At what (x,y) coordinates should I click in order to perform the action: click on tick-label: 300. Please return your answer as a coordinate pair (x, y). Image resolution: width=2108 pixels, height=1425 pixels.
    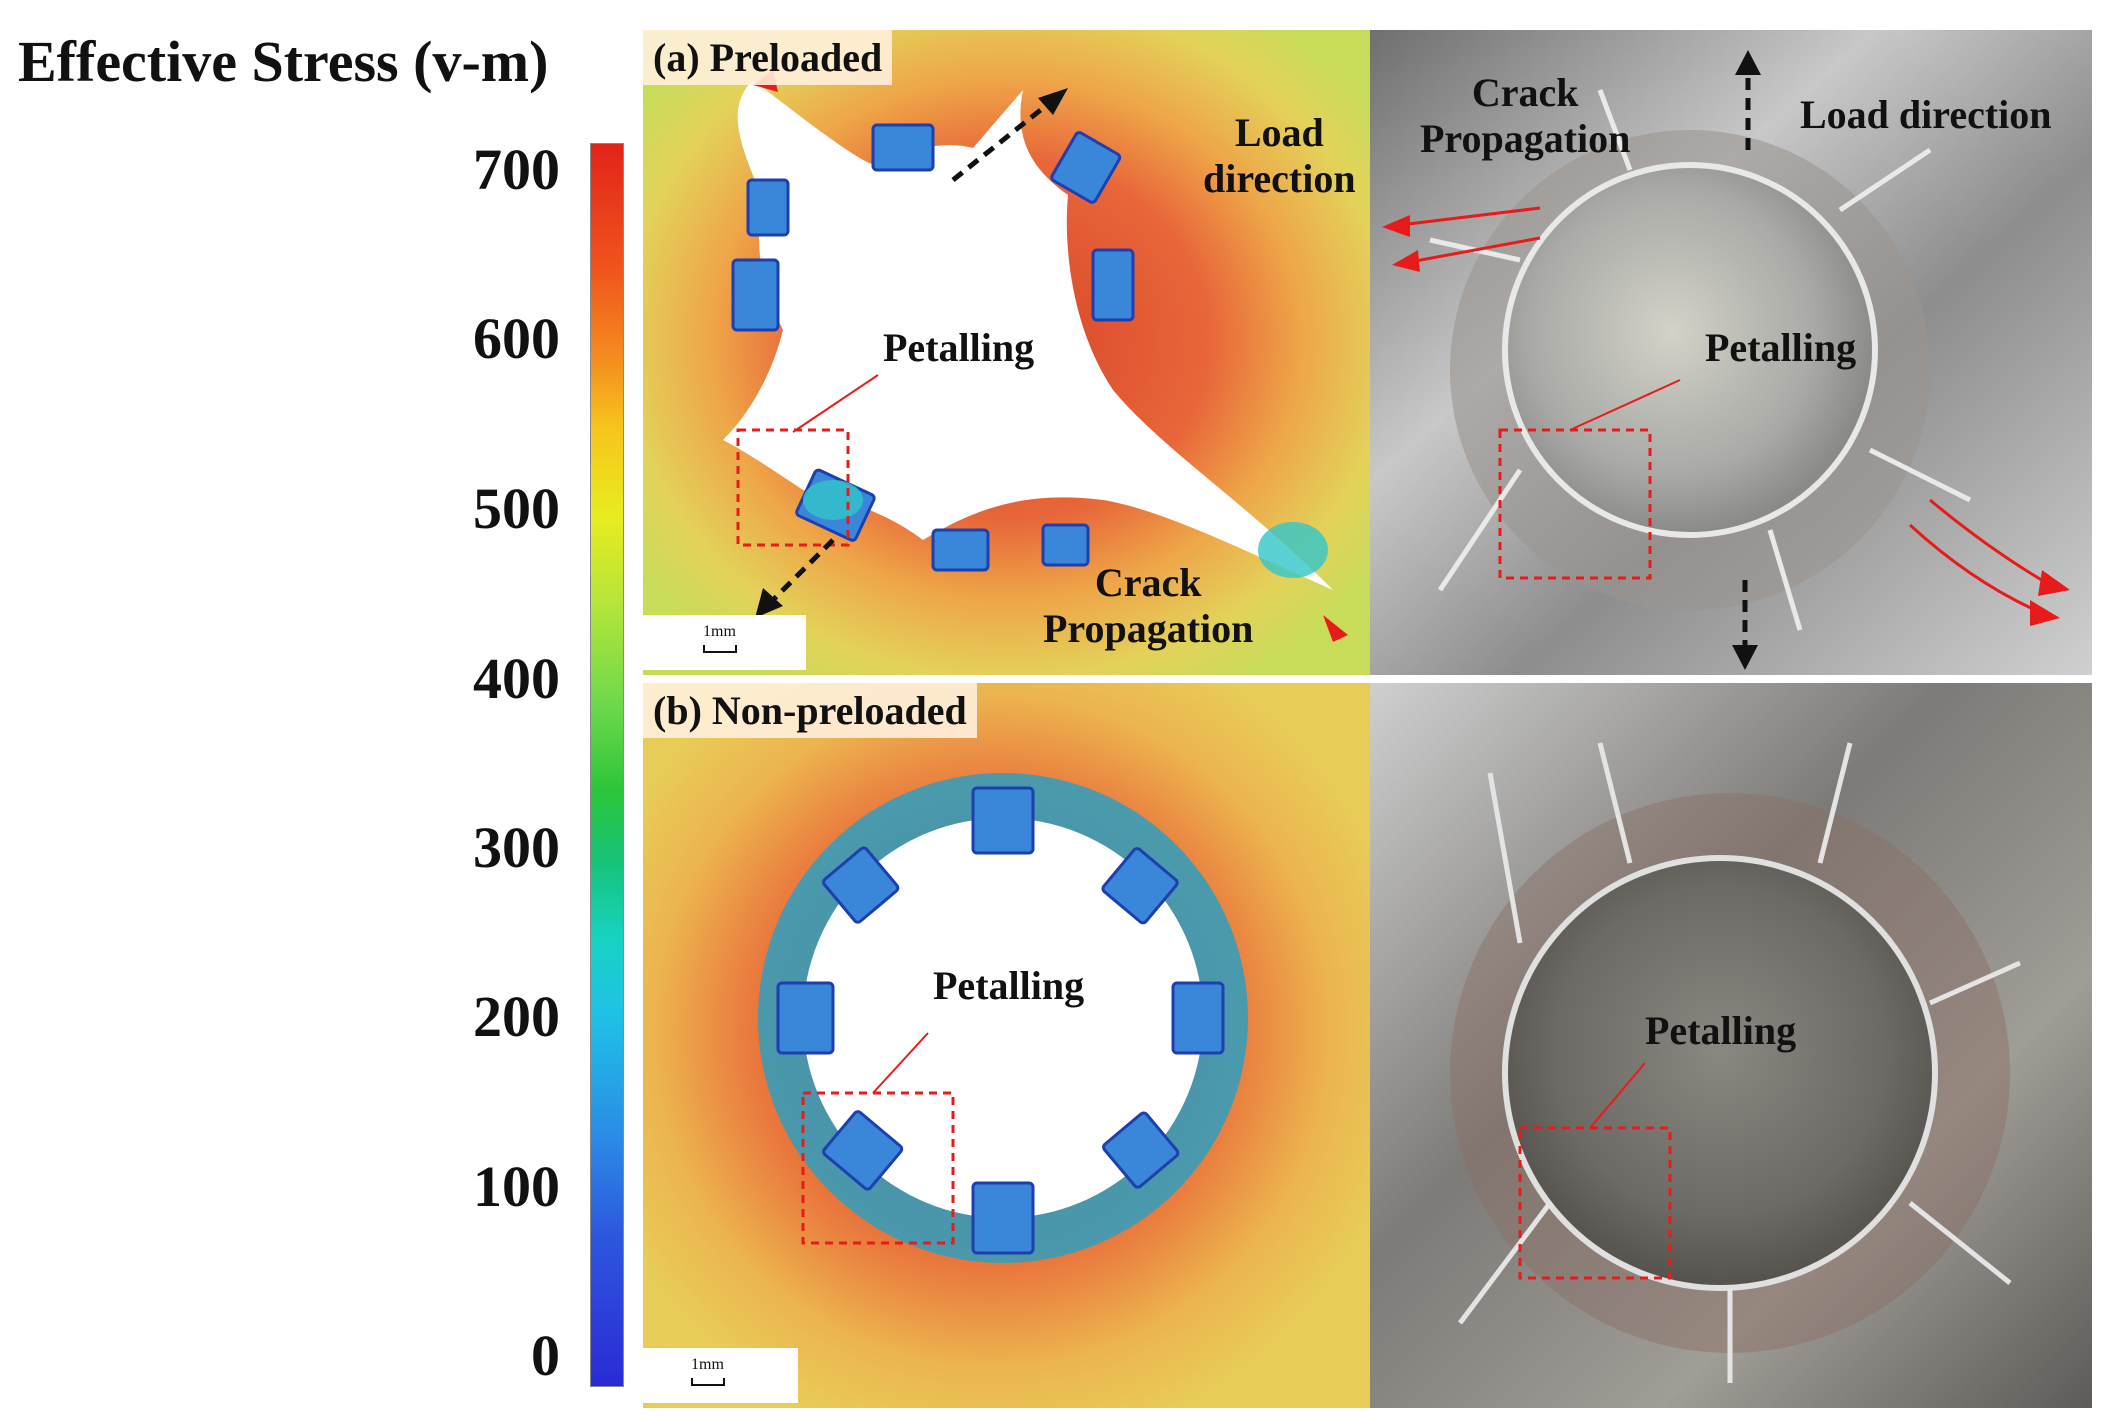
    Looking at the image, I should click on (516, 847).